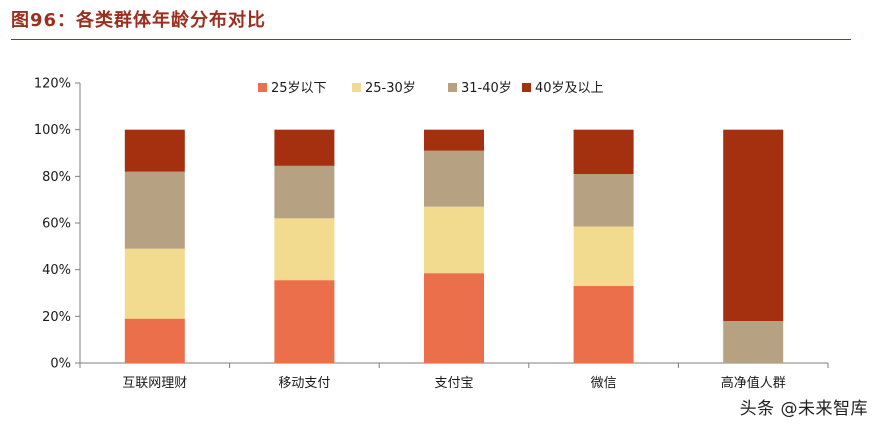 The image size is (880, 429). I want to click on y-tick-label: 40%, so click(56, 270).